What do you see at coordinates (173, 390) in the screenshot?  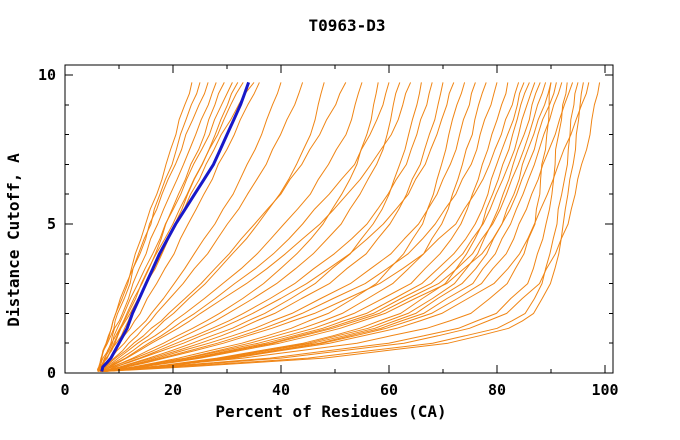 I see `x-tick-label: 20` at bounding box center [173, 390].